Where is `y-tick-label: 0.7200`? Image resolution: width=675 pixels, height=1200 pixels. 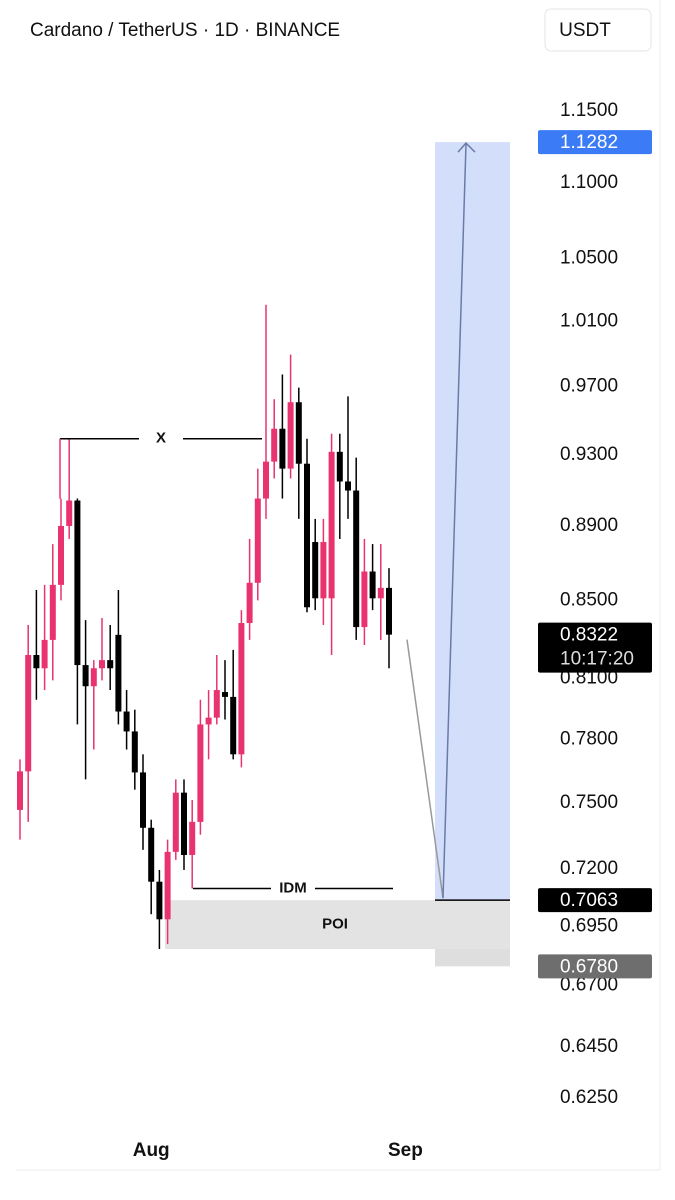 y-tick-label: 0.7200 is located at coordinates (589, 868).